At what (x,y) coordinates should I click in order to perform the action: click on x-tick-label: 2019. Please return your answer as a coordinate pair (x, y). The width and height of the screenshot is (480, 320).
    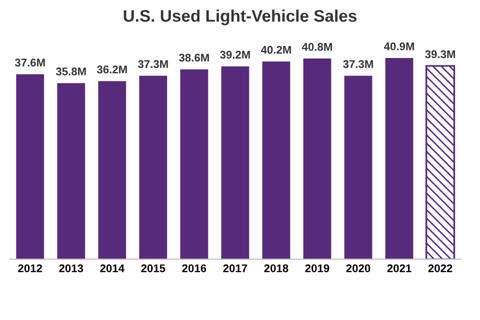
    Looking at the image, I should click on (317, 268).